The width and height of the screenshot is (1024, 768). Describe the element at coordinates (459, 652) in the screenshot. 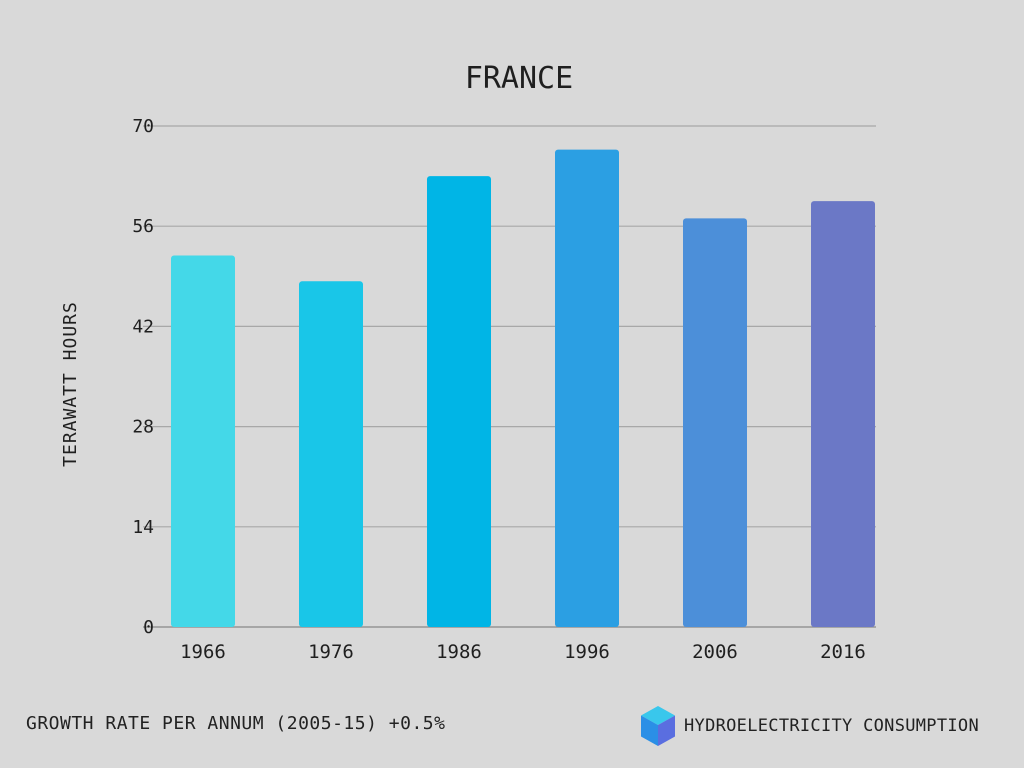

I see `x-tick-label: 1986` at that location.